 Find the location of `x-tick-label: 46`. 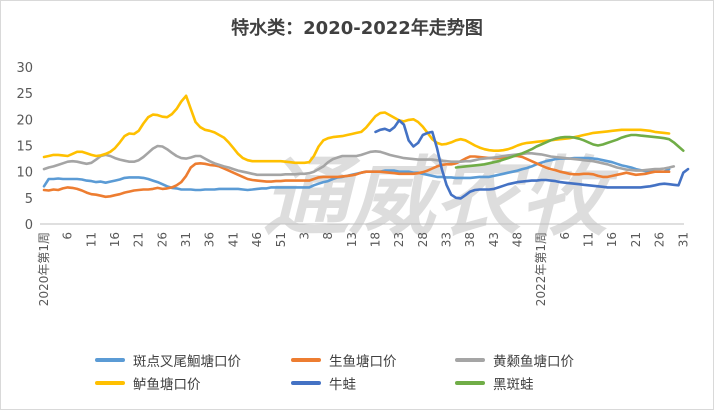

x-tick-label: 46 is located at coordinates (257, 239).